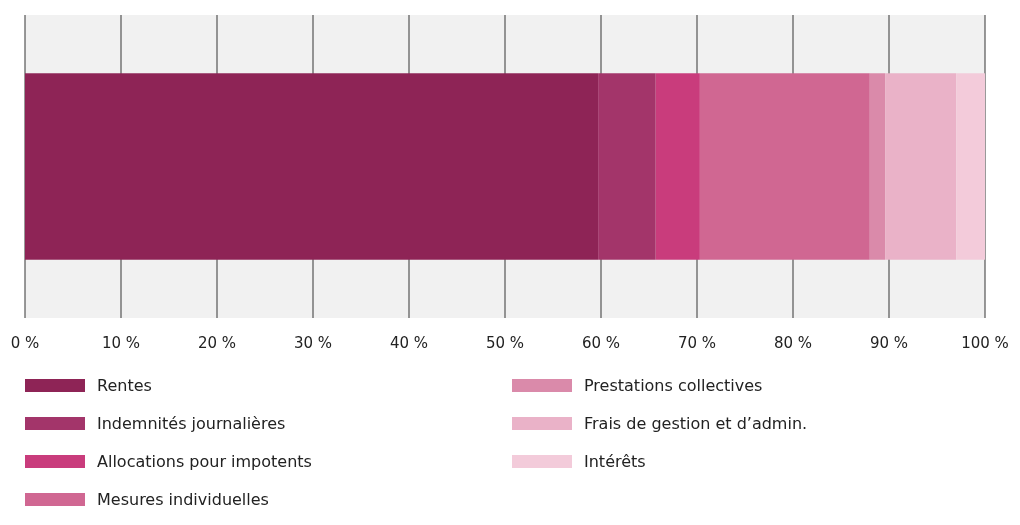 The image size is (1020, 525). I want to click on legend-label: Intérêts, so click(615, 461).